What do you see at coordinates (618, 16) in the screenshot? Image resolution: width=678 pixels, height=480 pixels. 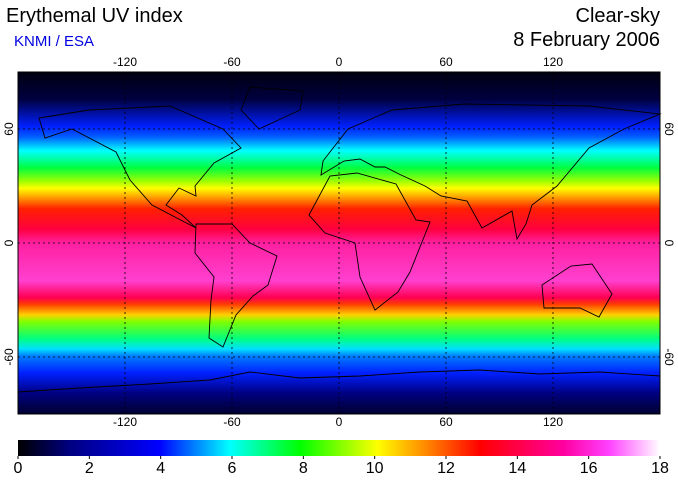 I see `condition: Clear-sky` at bounding box center [618, 16].